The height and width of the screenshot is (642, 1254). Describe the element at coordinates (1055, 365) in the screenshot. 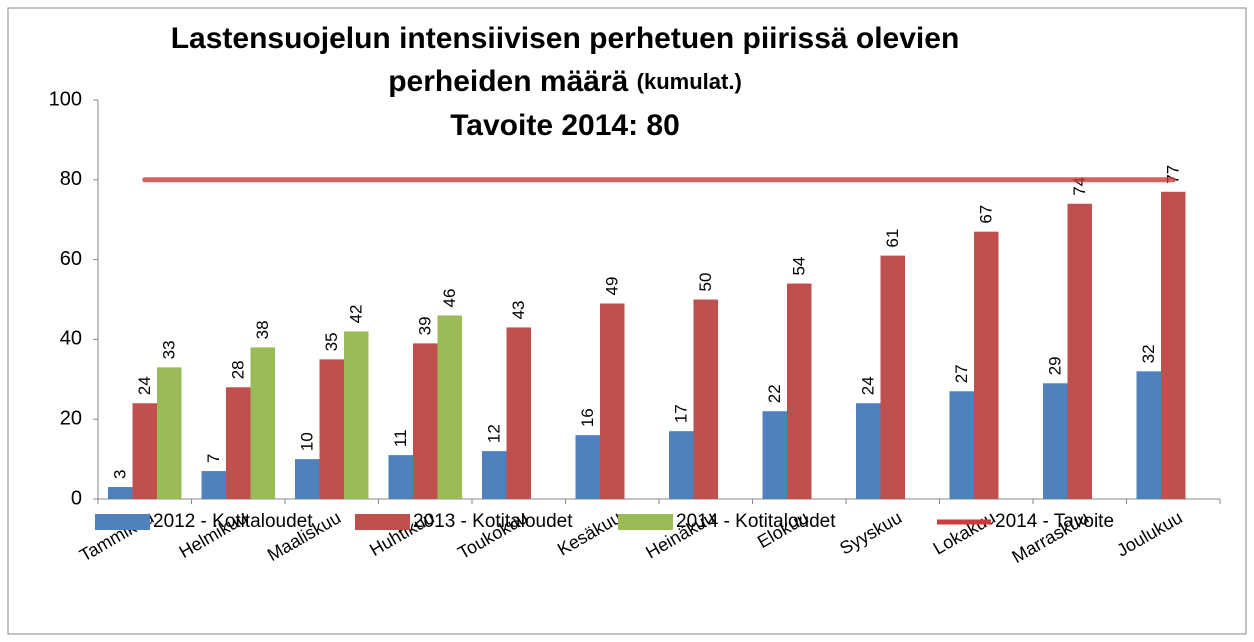

I see `data-label: 29` at that location.